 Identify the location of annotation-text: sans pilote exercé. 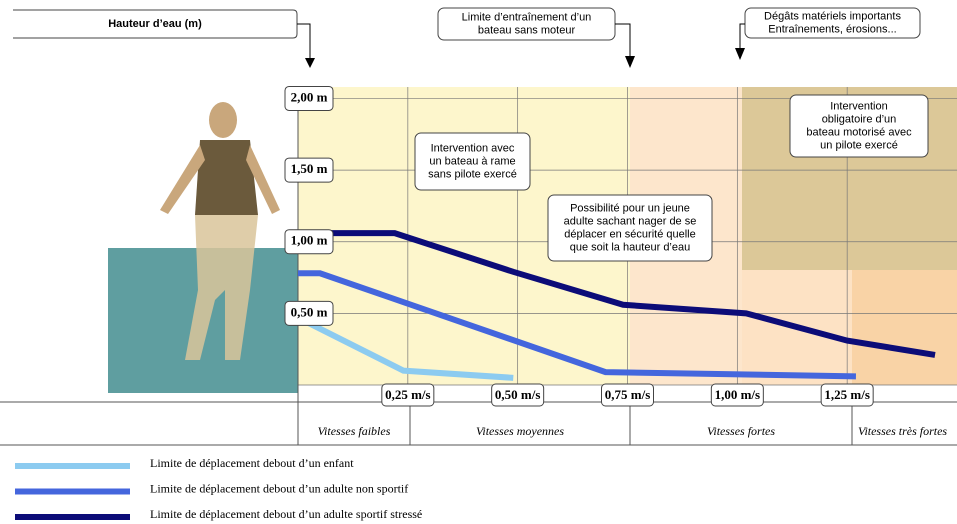
(472, 174).